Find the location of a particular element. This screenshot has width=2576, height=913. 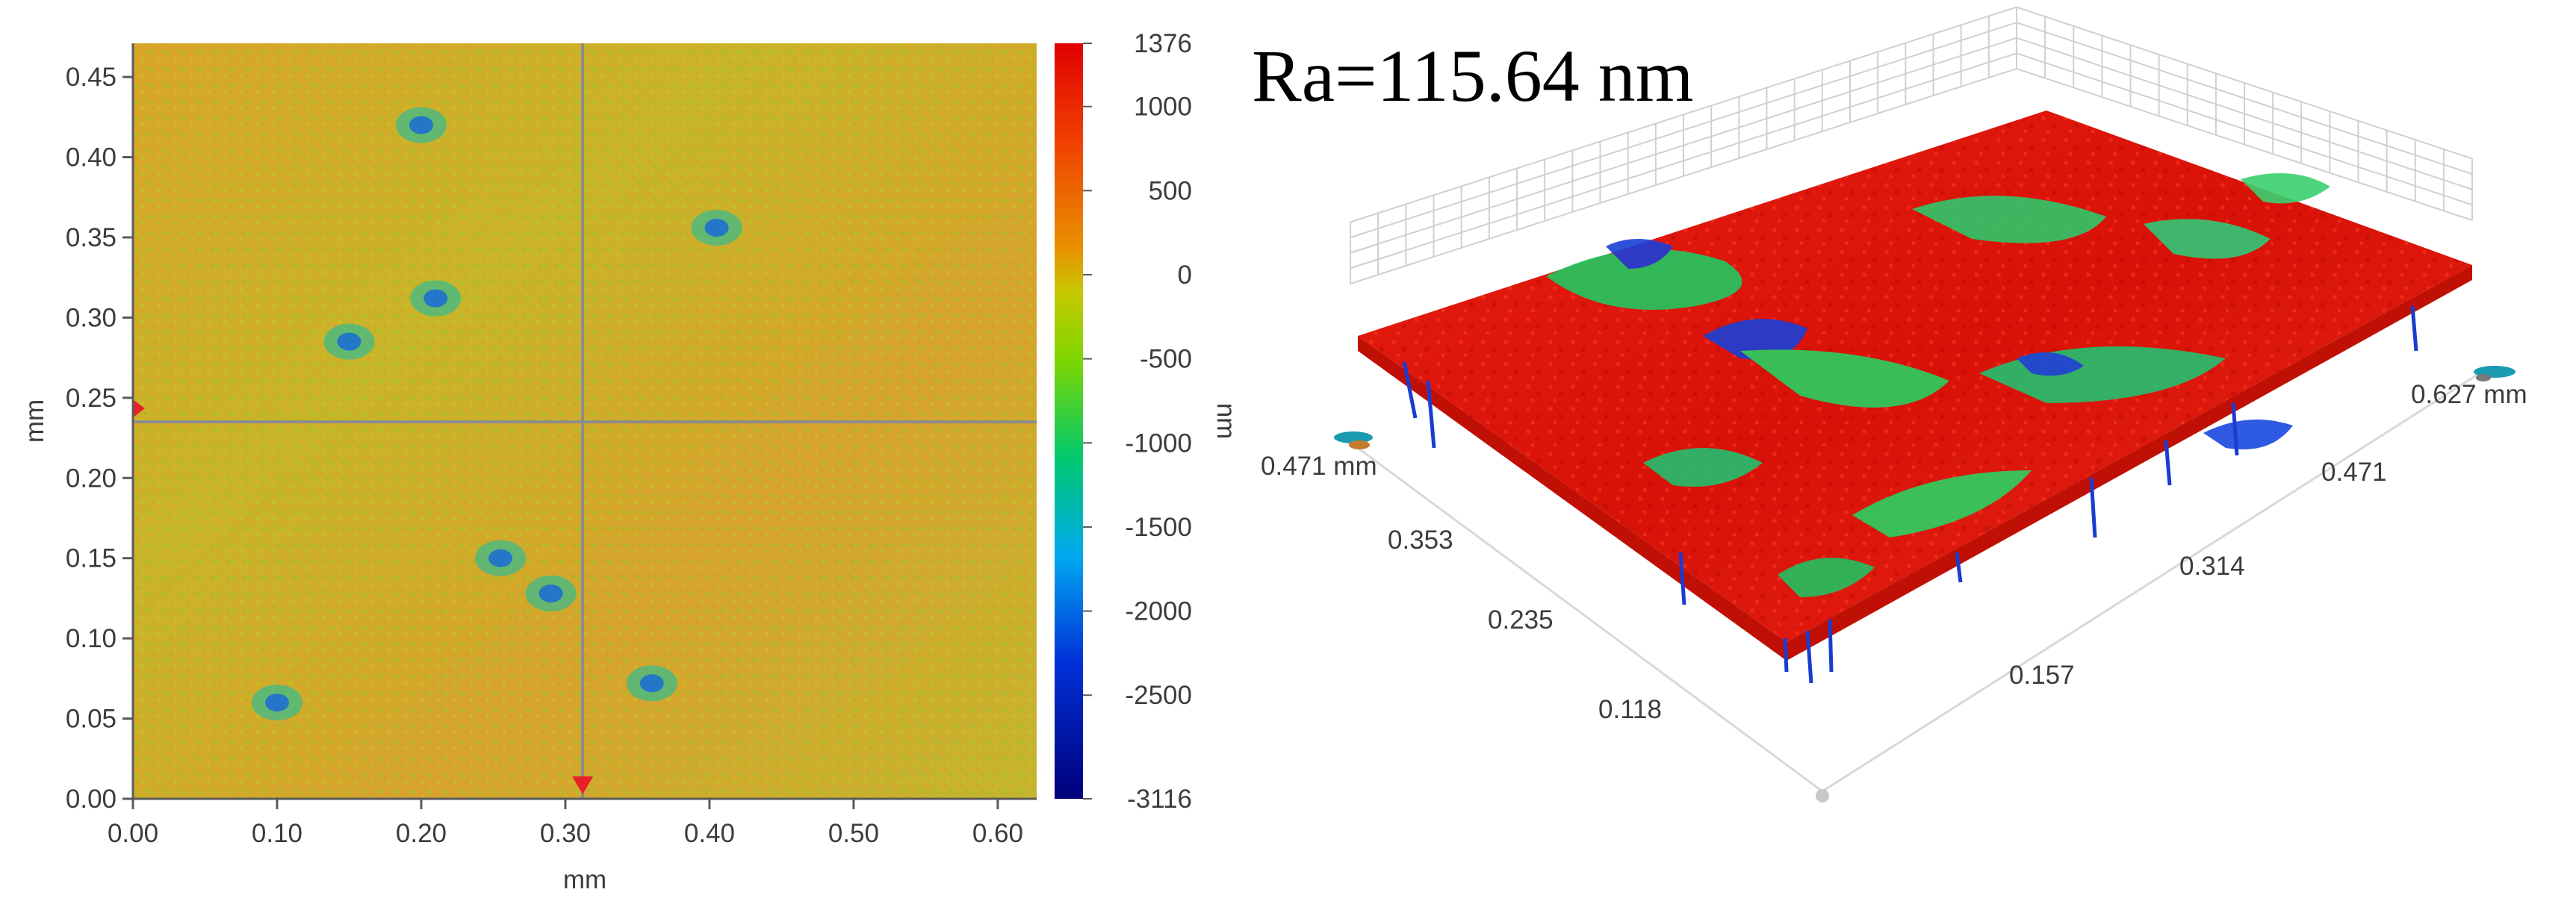

crosshair-marker-bottom is located at coordinates (583, 785).